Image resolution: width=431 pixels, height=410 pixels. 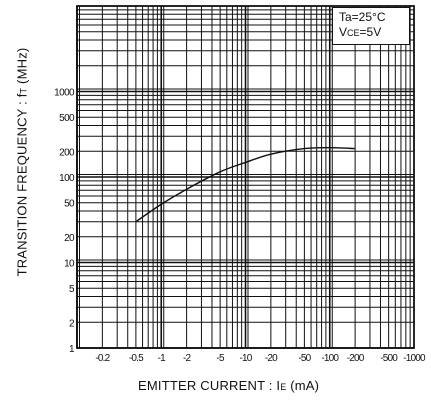 I want to click on x-tick-label: -10, so click(x=245, y=358).